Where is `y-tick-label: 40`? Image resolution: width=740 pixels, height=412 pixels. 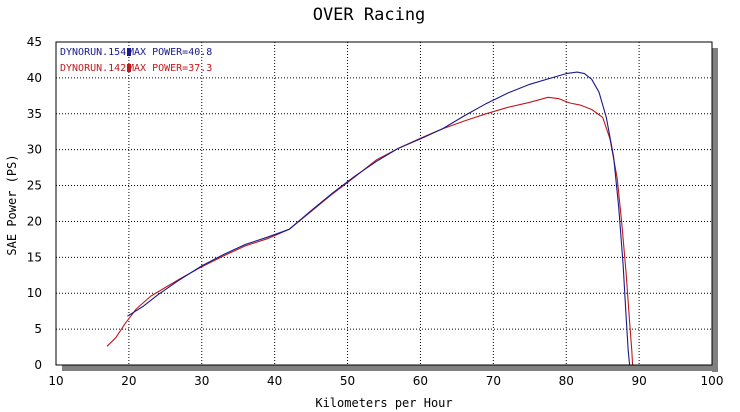
y-tick-label: 40 is located at coordinates (34, 78).